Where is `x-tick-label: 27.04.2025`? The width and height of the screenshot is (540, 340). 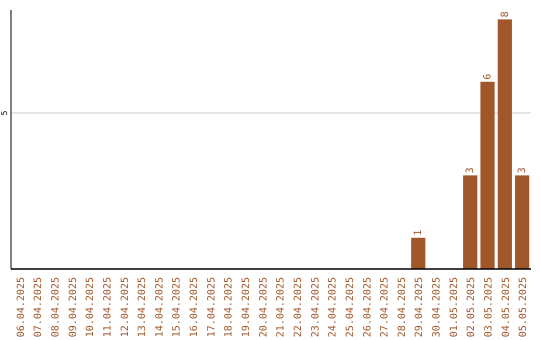
x-tick-label: 27.04.2025 is located at coordinates (385, 307).